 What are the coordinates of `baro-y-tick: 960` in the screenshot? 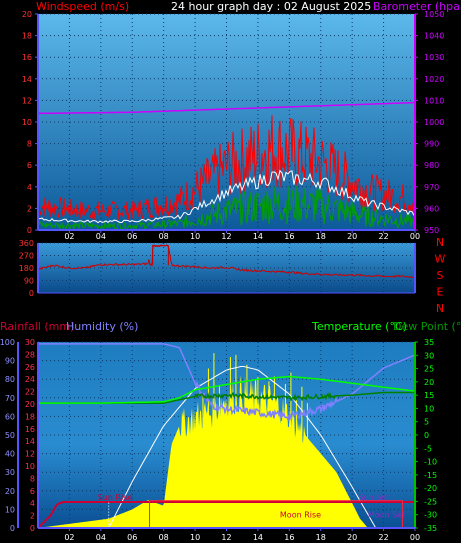 It's located at (431, 208).